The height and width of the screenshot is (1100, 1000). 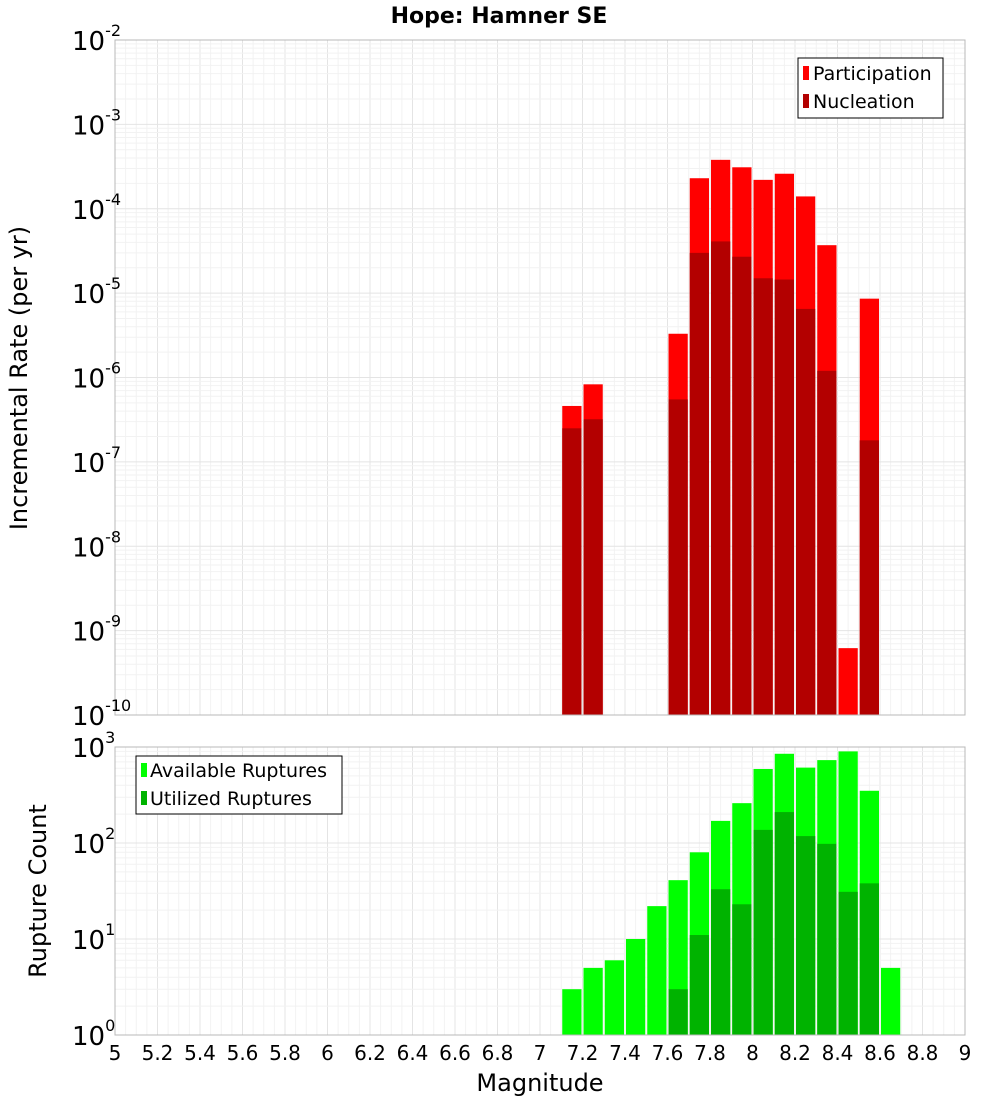 I want to click on x-tick-label: 8.6, so click(x=880, y=1053).